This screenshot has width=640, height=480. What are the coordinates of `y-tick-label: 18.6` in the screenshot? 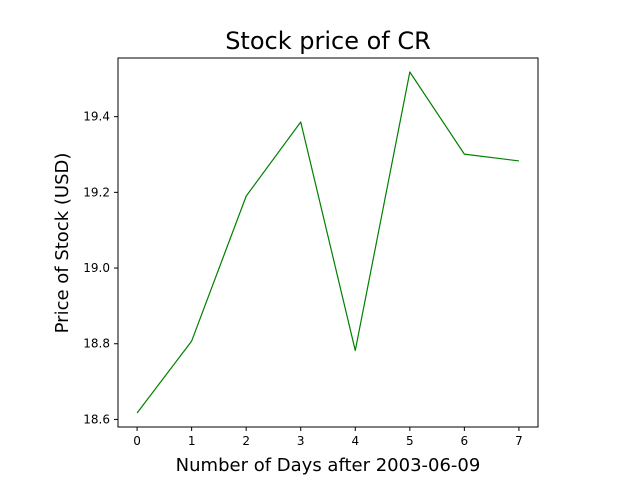 It's located at (96, 419).